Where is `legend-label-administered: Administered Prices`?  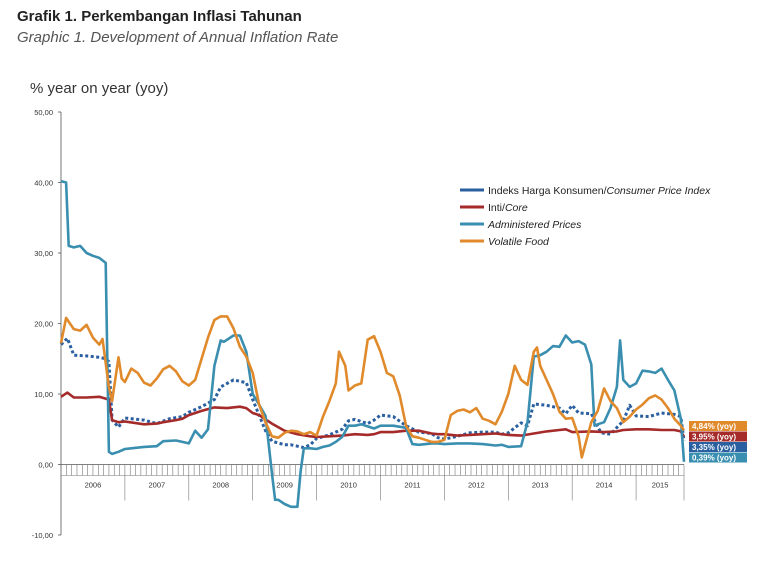
legend-label-administered: Administered Prices is located at coordinates (534, 225).